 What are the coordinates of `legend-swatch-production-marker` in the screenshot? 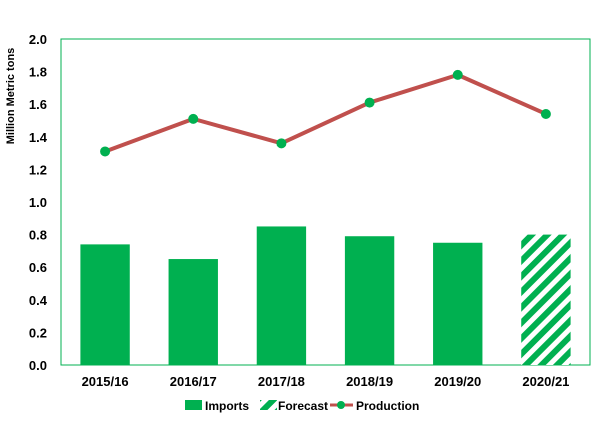 It's located at (341, 405).